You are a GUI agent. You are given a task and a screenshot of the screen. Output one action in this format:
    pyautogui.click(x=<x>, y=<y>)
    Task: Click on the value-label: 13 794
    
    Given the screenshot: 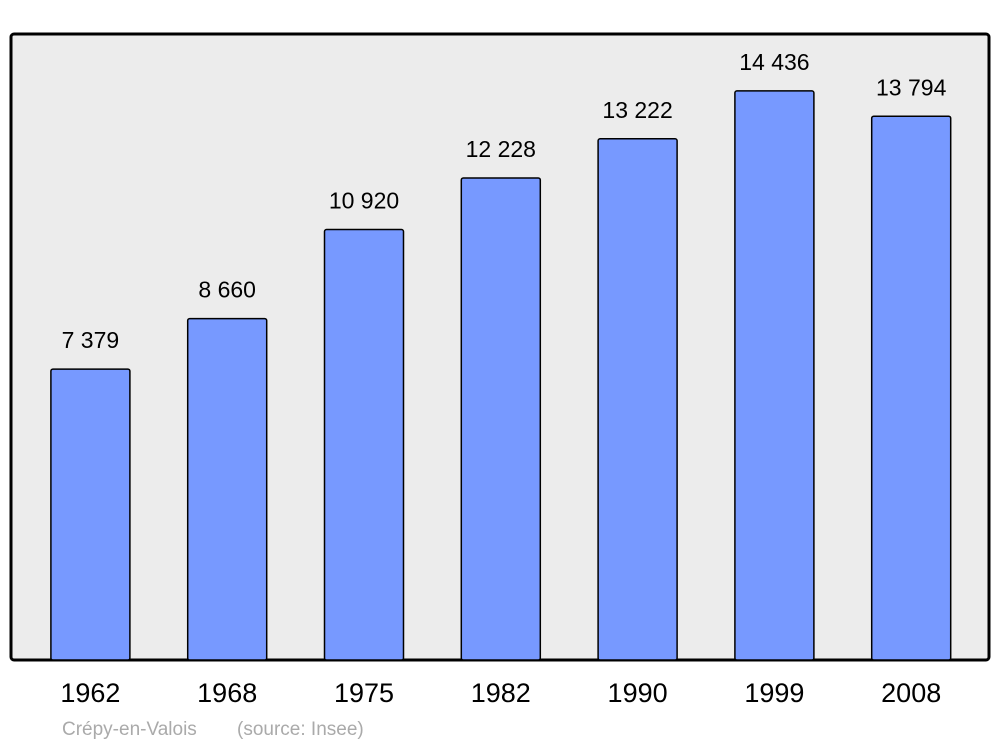 What is the action you would take?
    pyautogui.click(x=911, y=87)
    